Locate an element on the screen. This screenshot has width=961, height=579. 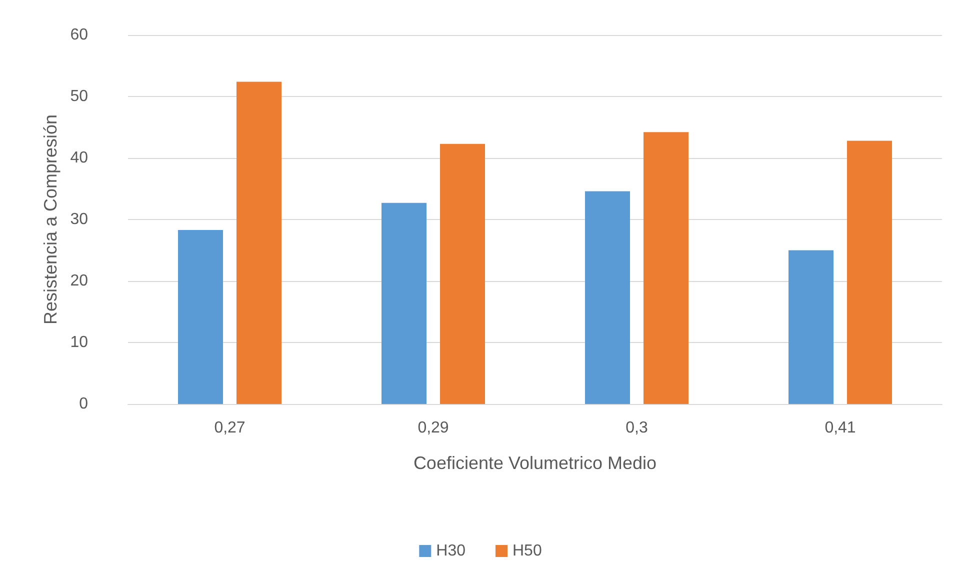
x-tick-label: 0,3 is located at coordinates (637, 428).